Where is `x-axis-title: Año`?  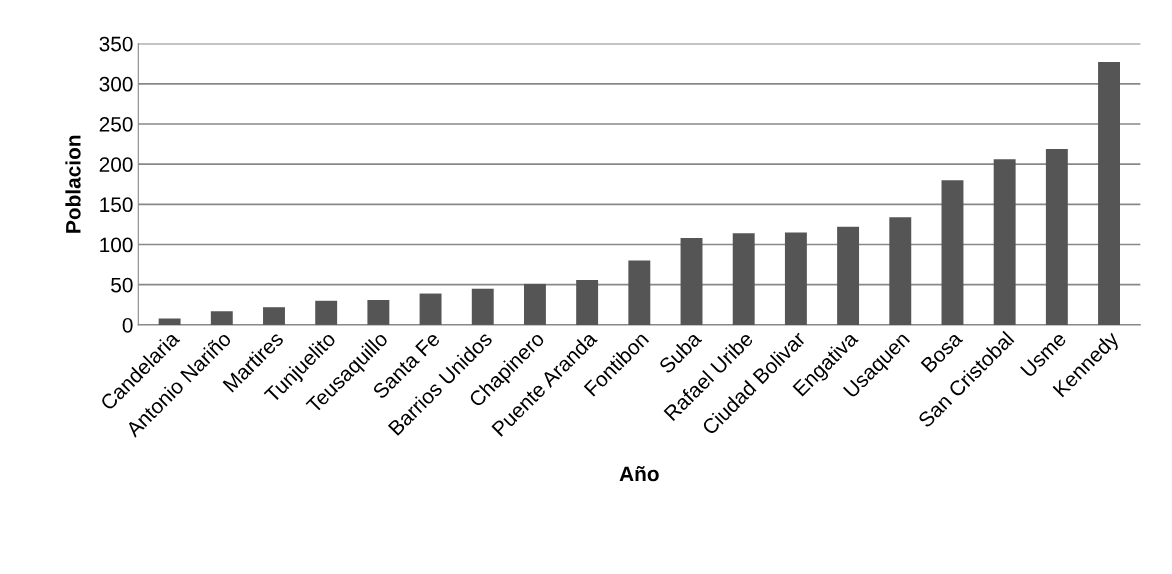
x-axis-title: Año is located at coordinates (639, 474).